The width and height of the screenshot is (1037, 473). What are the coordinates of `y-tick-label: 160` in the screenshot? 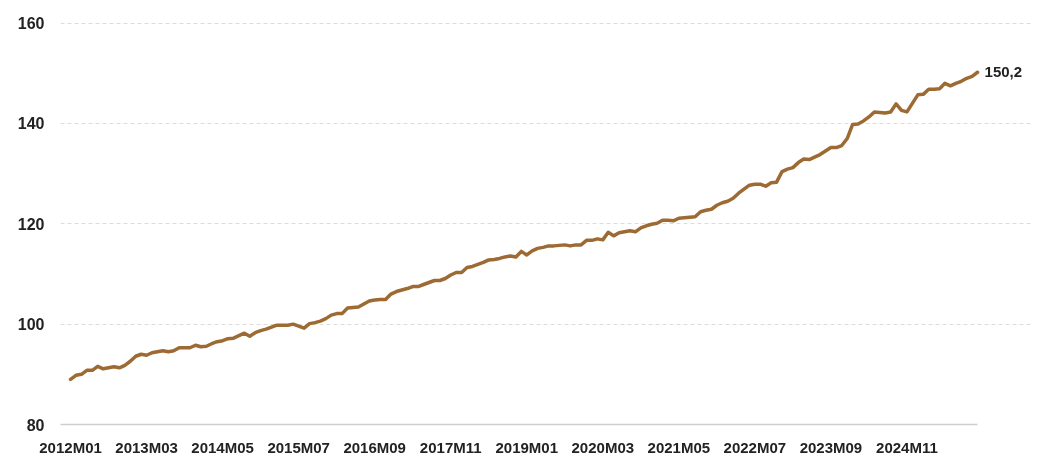 It's located at (31, 24).